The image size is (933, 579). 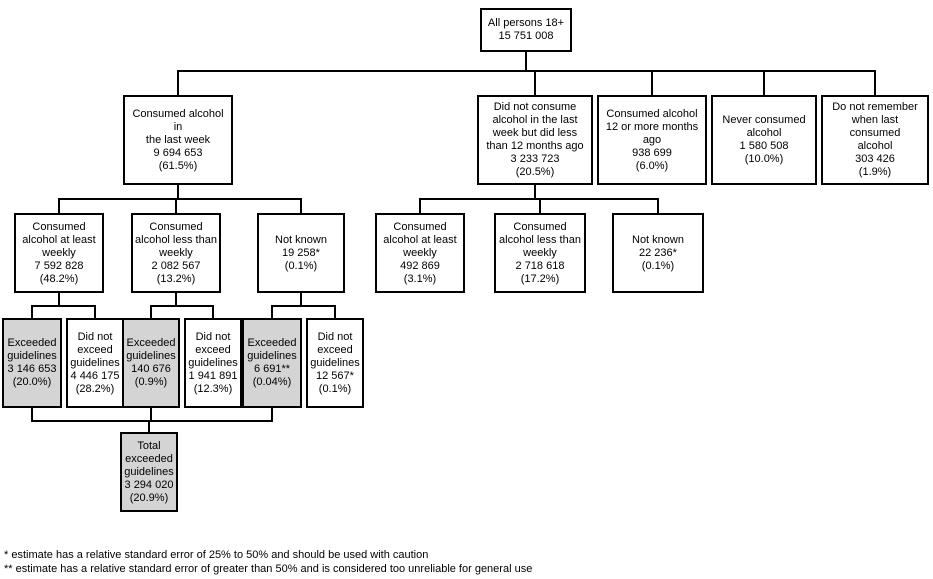 I want to click on node-not-known-12mo: Not known 22 236* (0.1%), so click(x=658, y=253).